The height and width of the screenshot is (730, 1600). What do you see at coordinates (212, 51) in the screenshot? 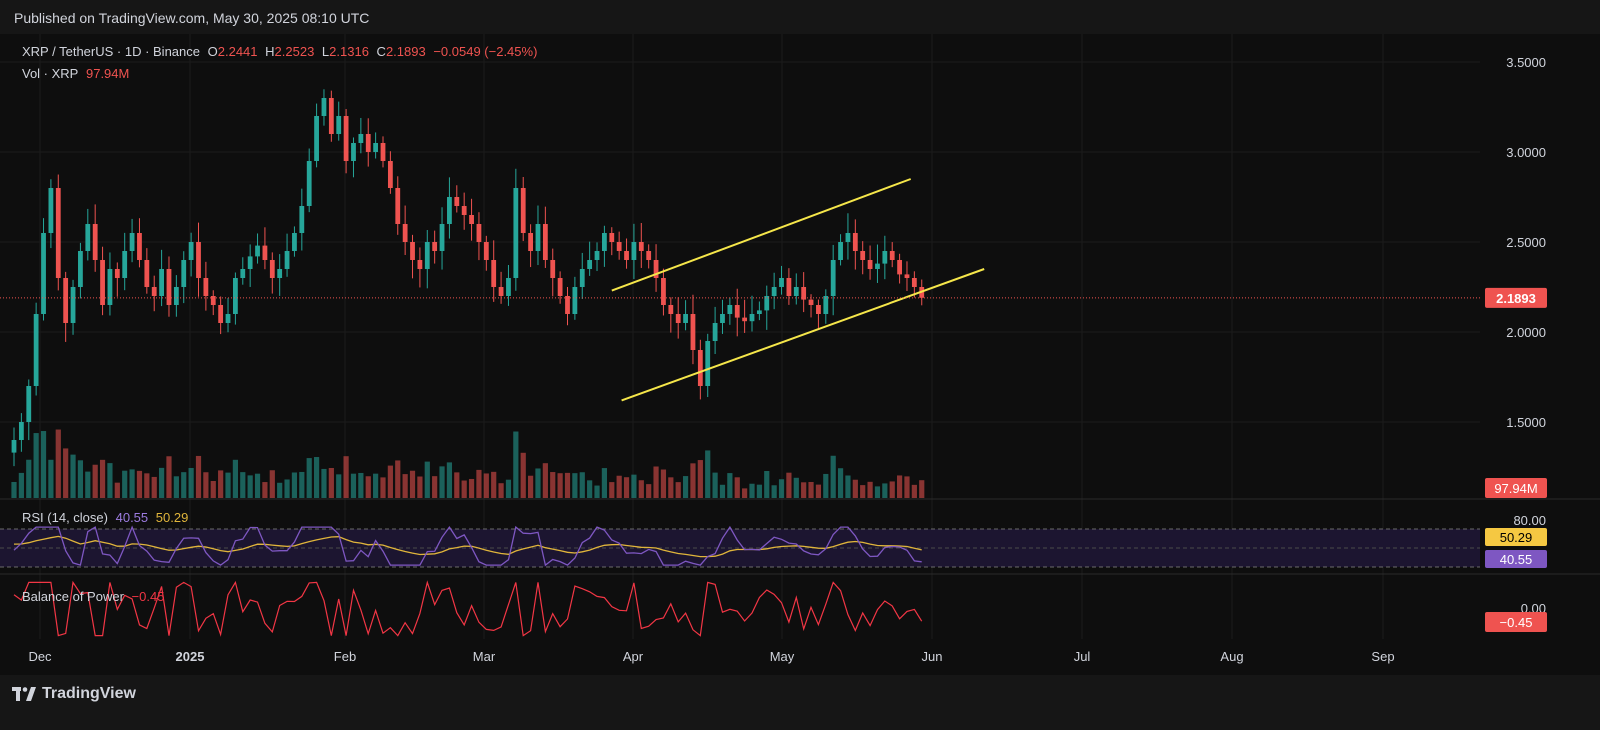
I see `open-label: O` at bounding box center [212, 51].